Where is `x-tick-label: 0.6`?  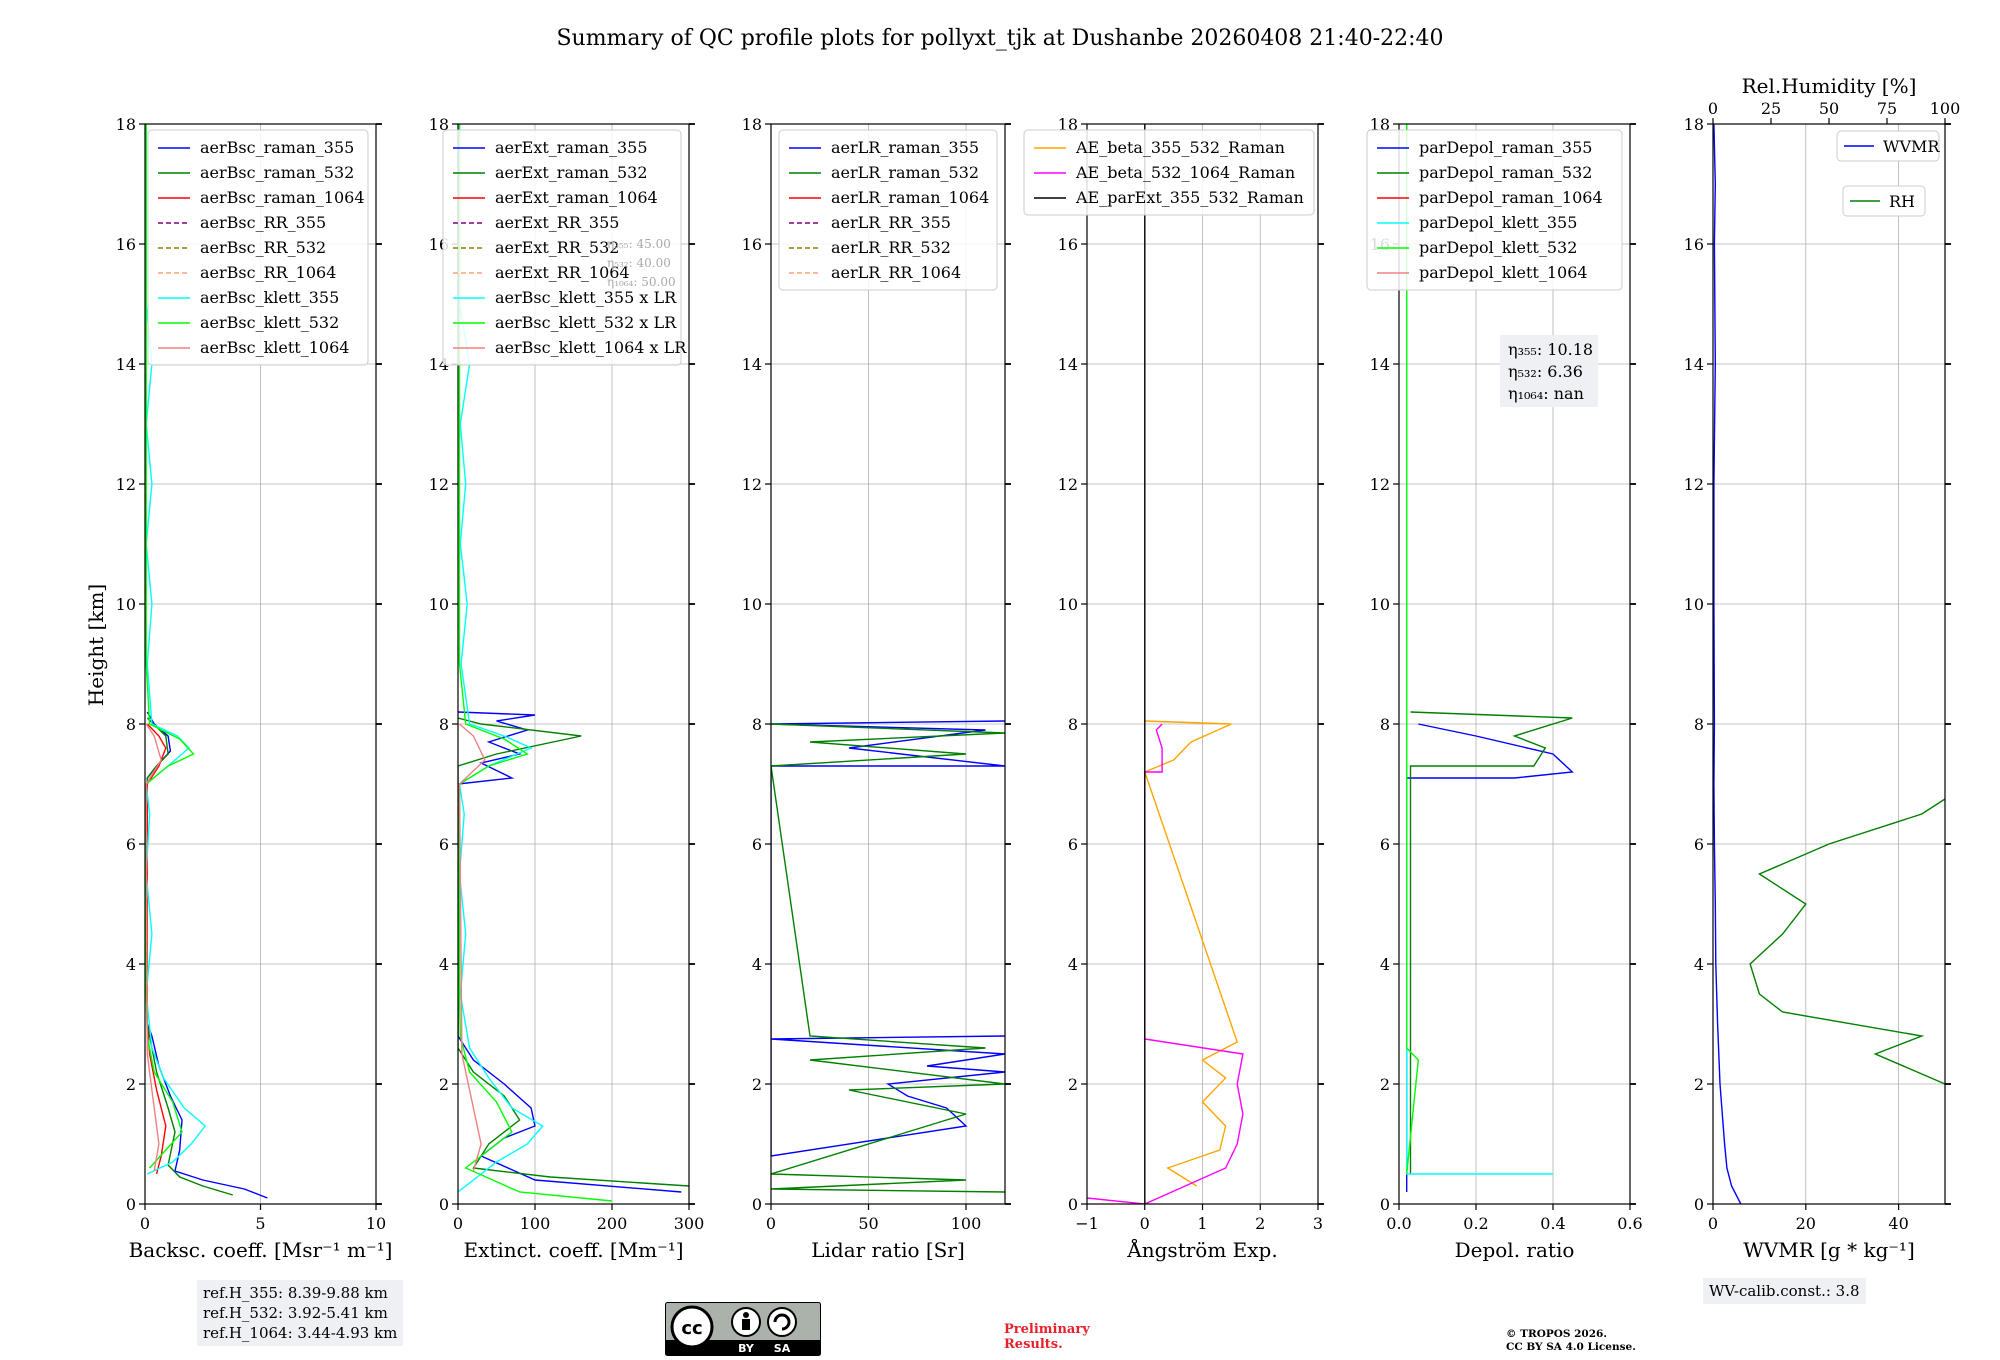 x-tick-label: 0.6 is located at coordinates (1629, 1223).